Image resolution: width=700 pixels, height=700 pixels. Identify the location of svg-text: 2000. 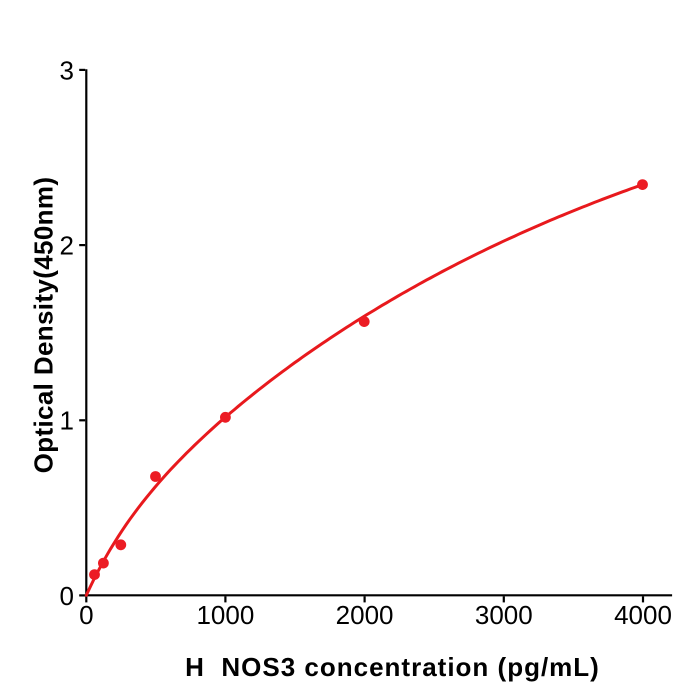
(365, 615).